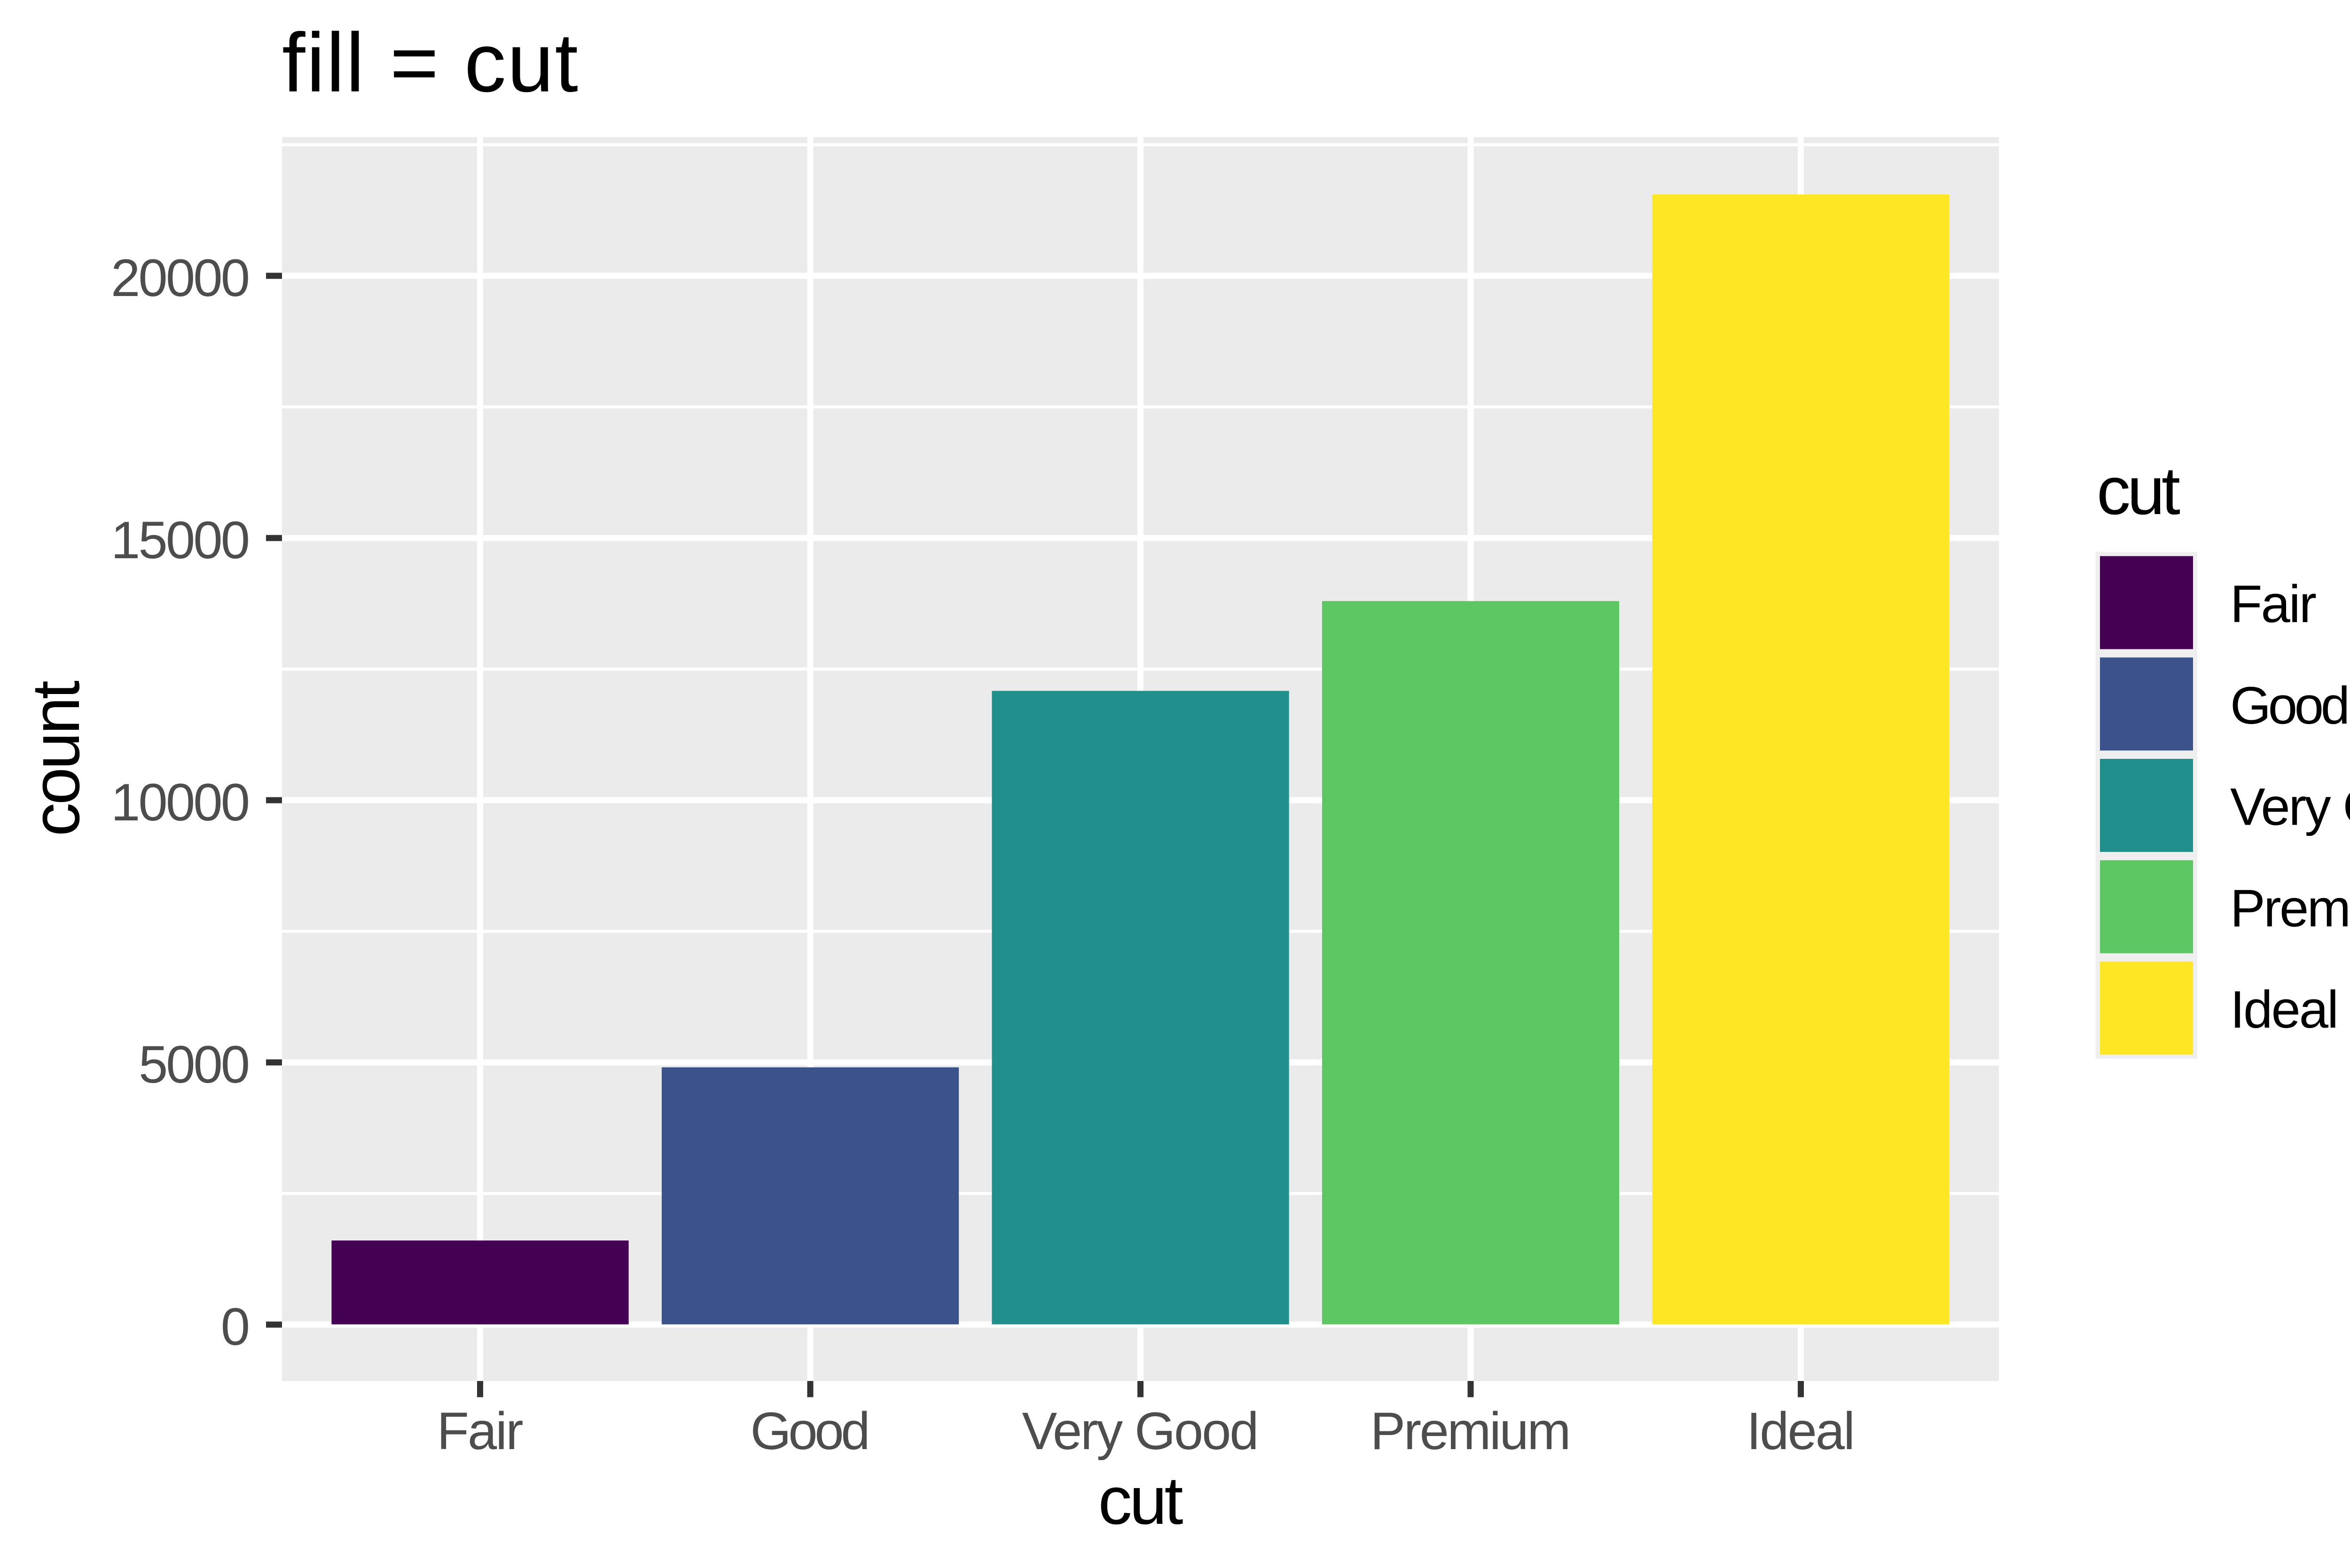 This screenshot has height=1568, width=2350. Describe the element at coordinates (180, 802) in the screenshot. I see `svg-text: 10000` at that location.